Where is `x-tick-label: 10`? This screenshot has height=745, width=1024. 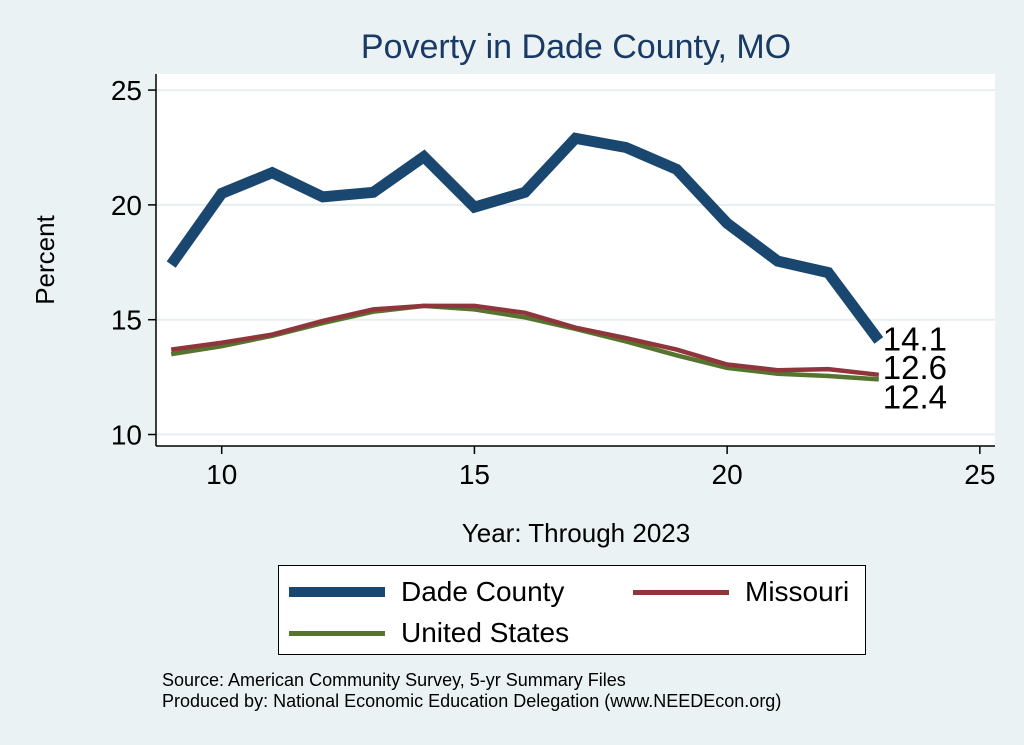
x-tick-label: 10 is located at coordinates (221, 474).